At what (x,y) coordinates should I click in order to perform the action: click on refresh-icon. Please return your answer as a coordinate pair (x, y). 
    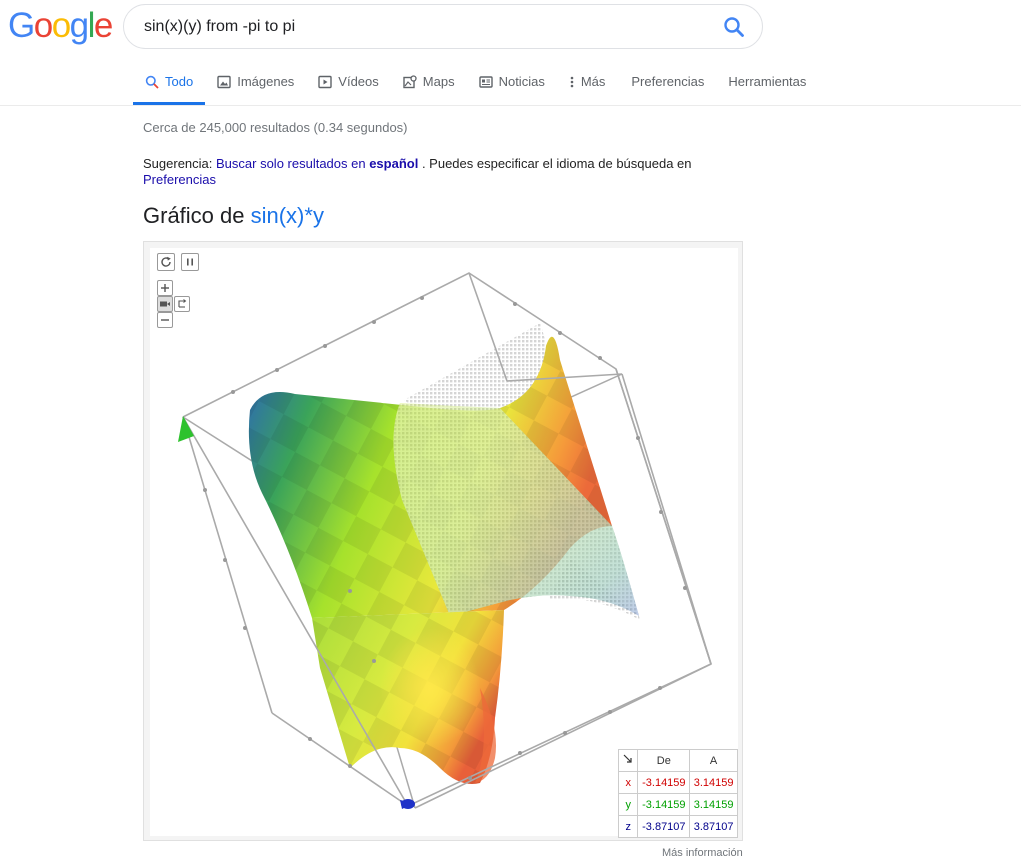
    Looking at the image, I should click on (166, 261).